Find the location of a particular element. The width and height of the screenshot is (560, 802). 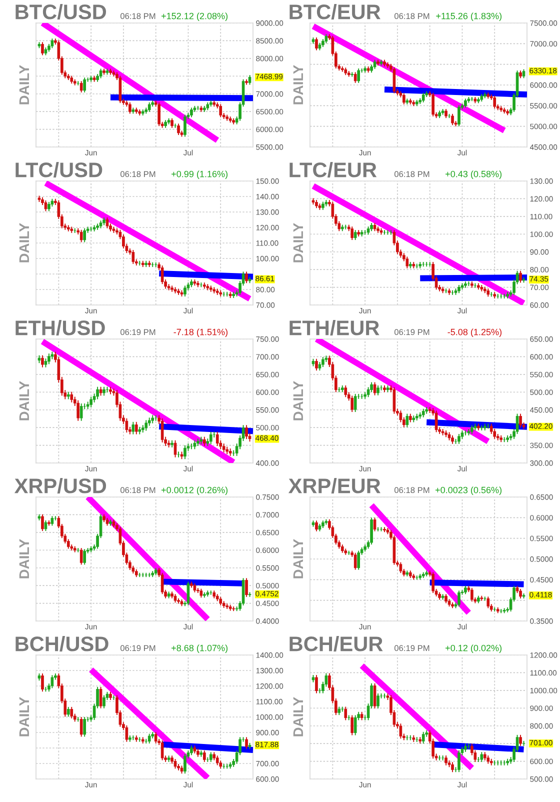

chart-title: BCH/EUR is located at coordinates (336, 644).